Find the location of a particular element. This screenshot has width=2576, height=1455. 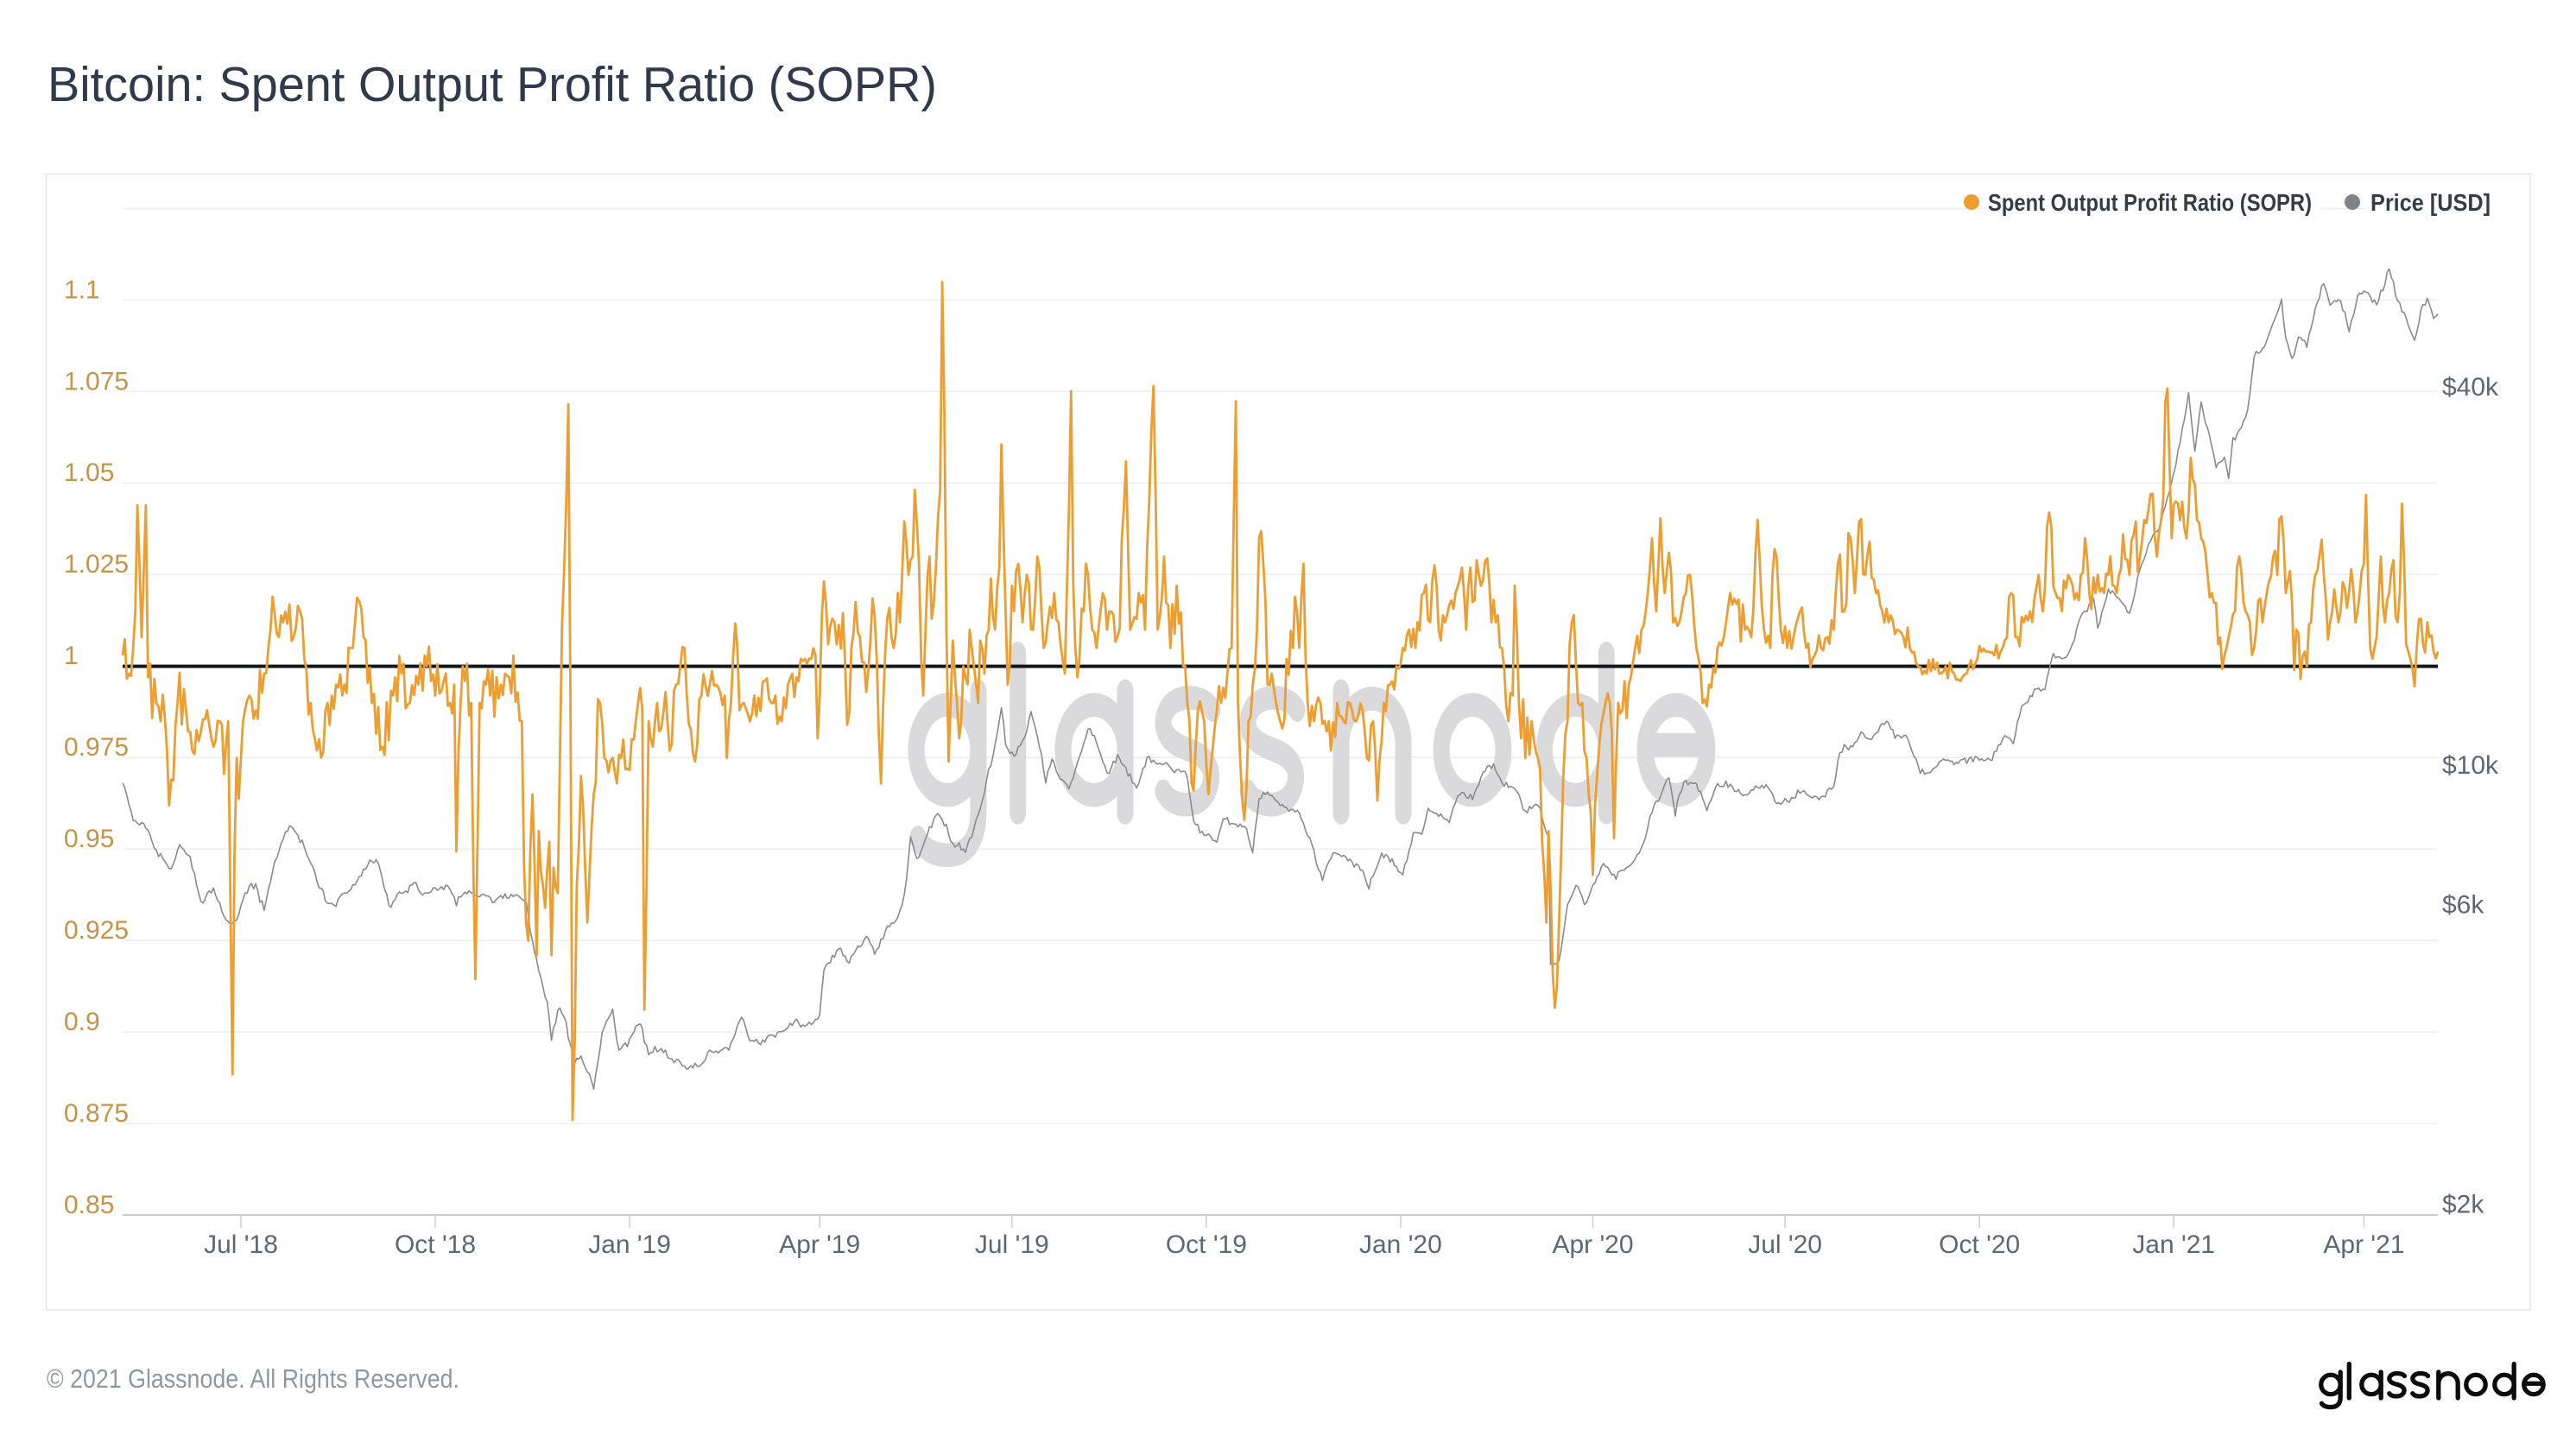

svg-text: $6k is located at coordinates (2463, 904).